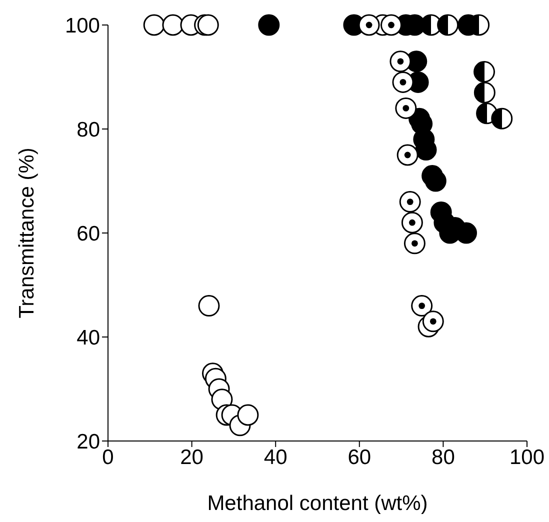  What do you see at coordinates (317, 503) in the screenshot?
I see `x-axis-title: Methanol content (wt%)` at bounding box center [317, 503].